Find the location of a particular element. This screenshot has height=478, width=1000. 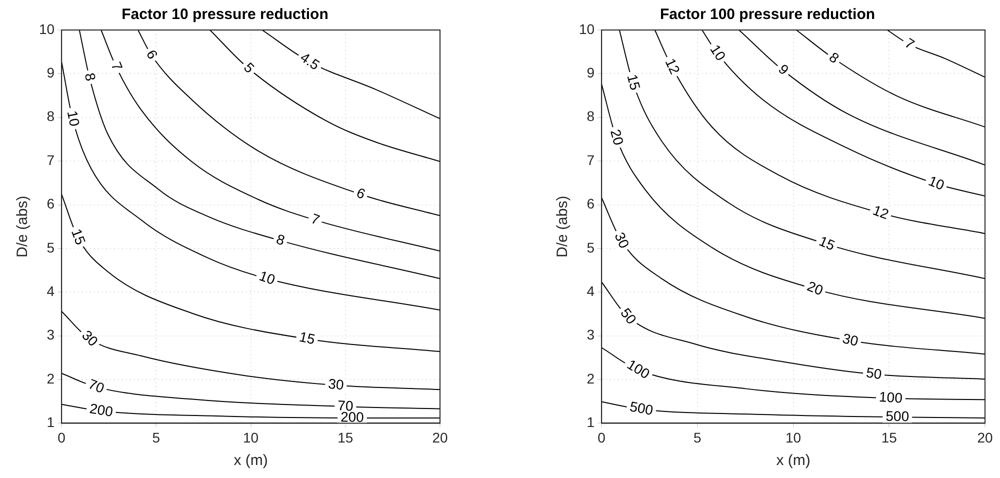

annotation: 70 is located at coordinates (96, 386).